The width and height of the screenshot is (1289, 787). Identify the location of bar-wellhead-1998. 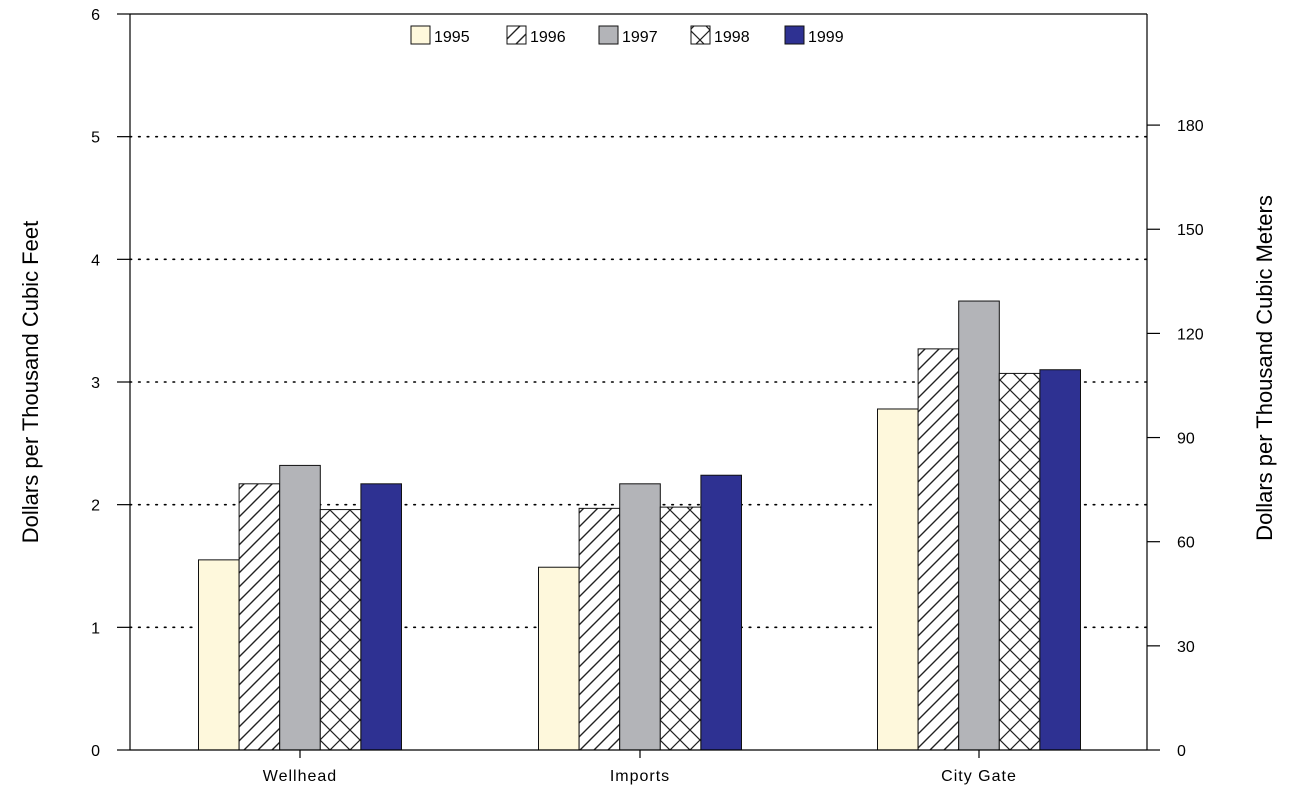
(340, 630).